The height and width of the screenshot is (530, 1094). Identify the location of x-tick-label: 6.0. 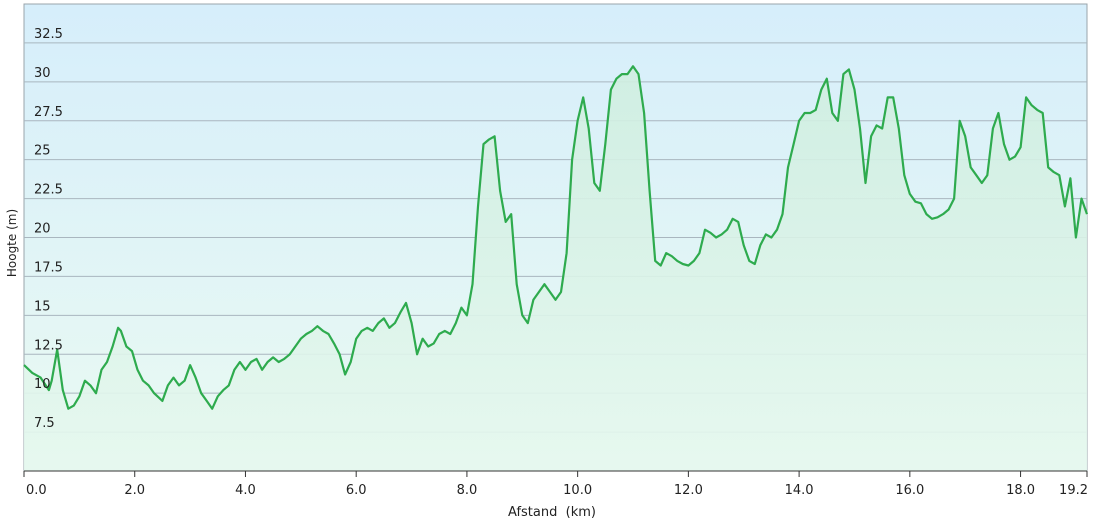
(356, 490).